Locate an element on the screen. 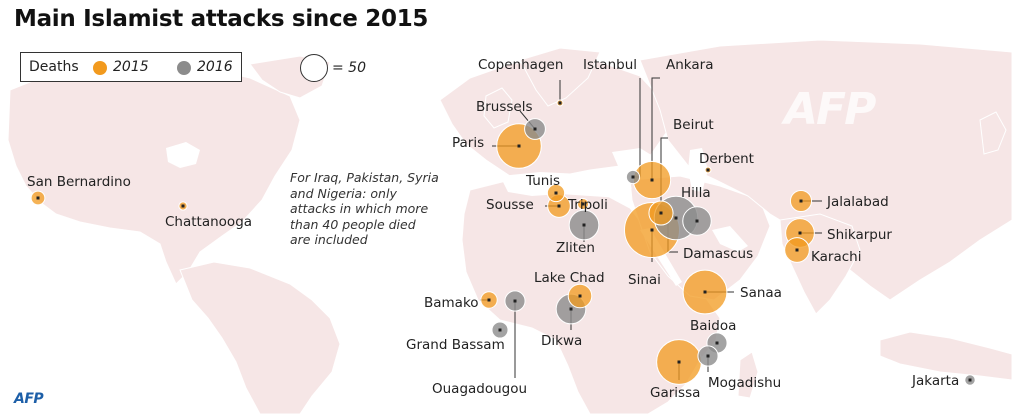 Image resolution: width=1012 pixels, height=414 pixels. caspian-sea is located at coordinates (698, 170).